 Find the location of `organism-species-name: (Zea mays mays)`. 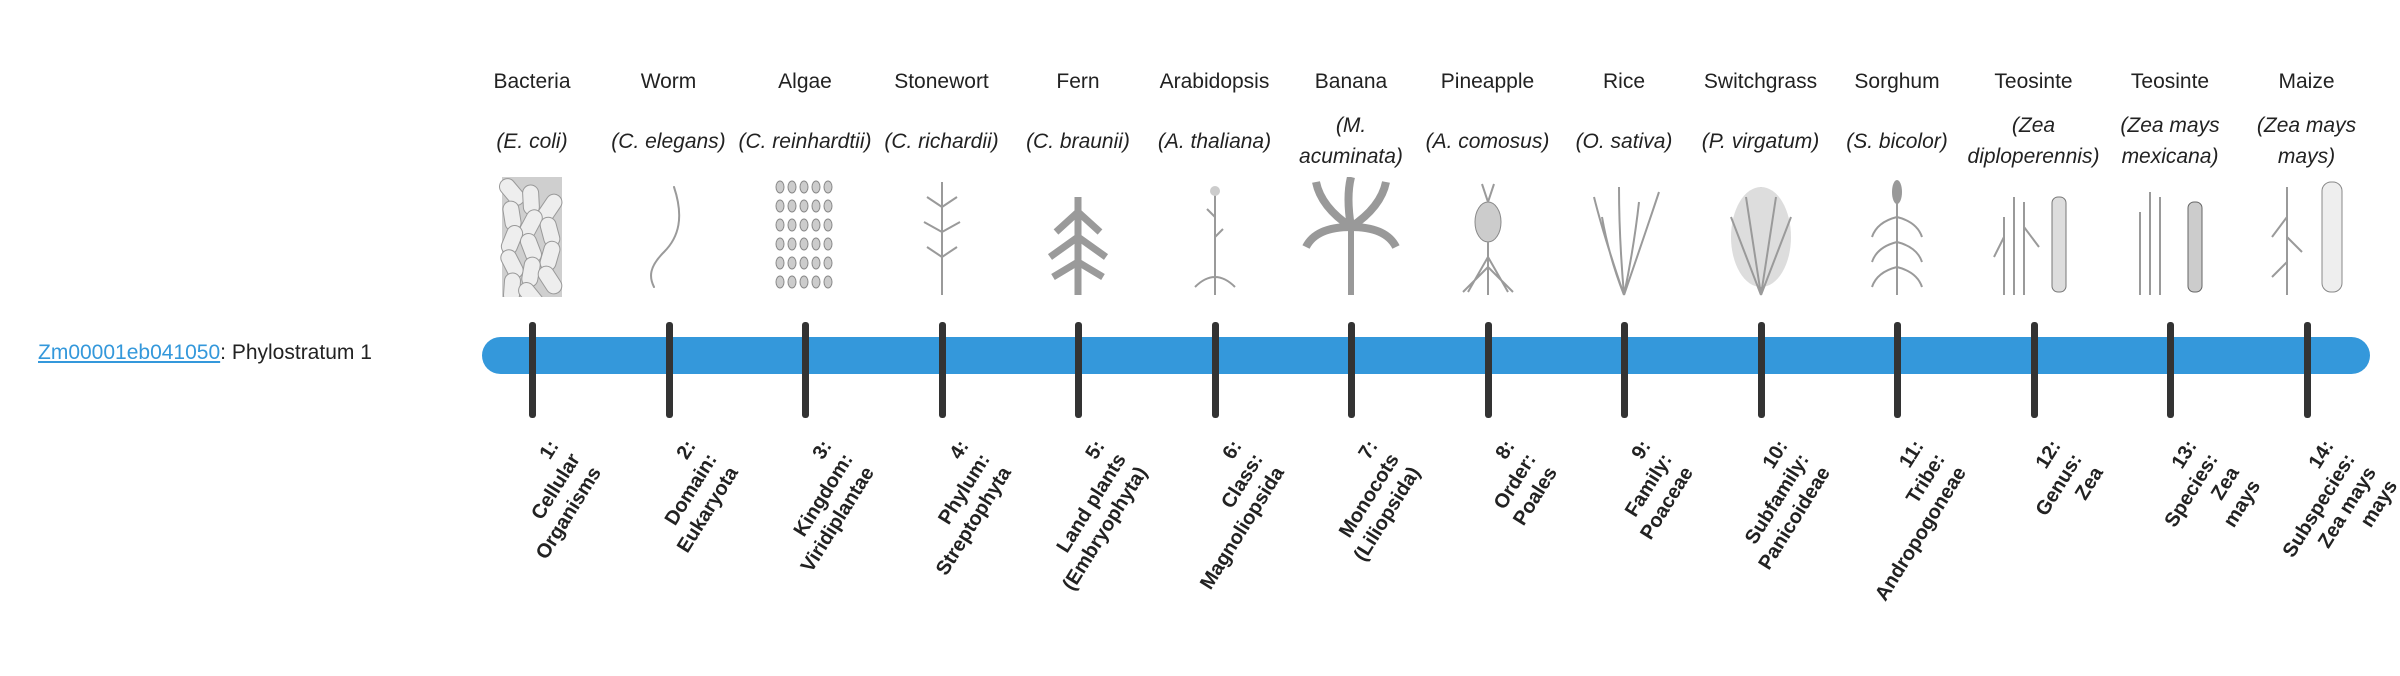

organism-species-name: (Zea mays mays) is located at coordinates (2306, 141).